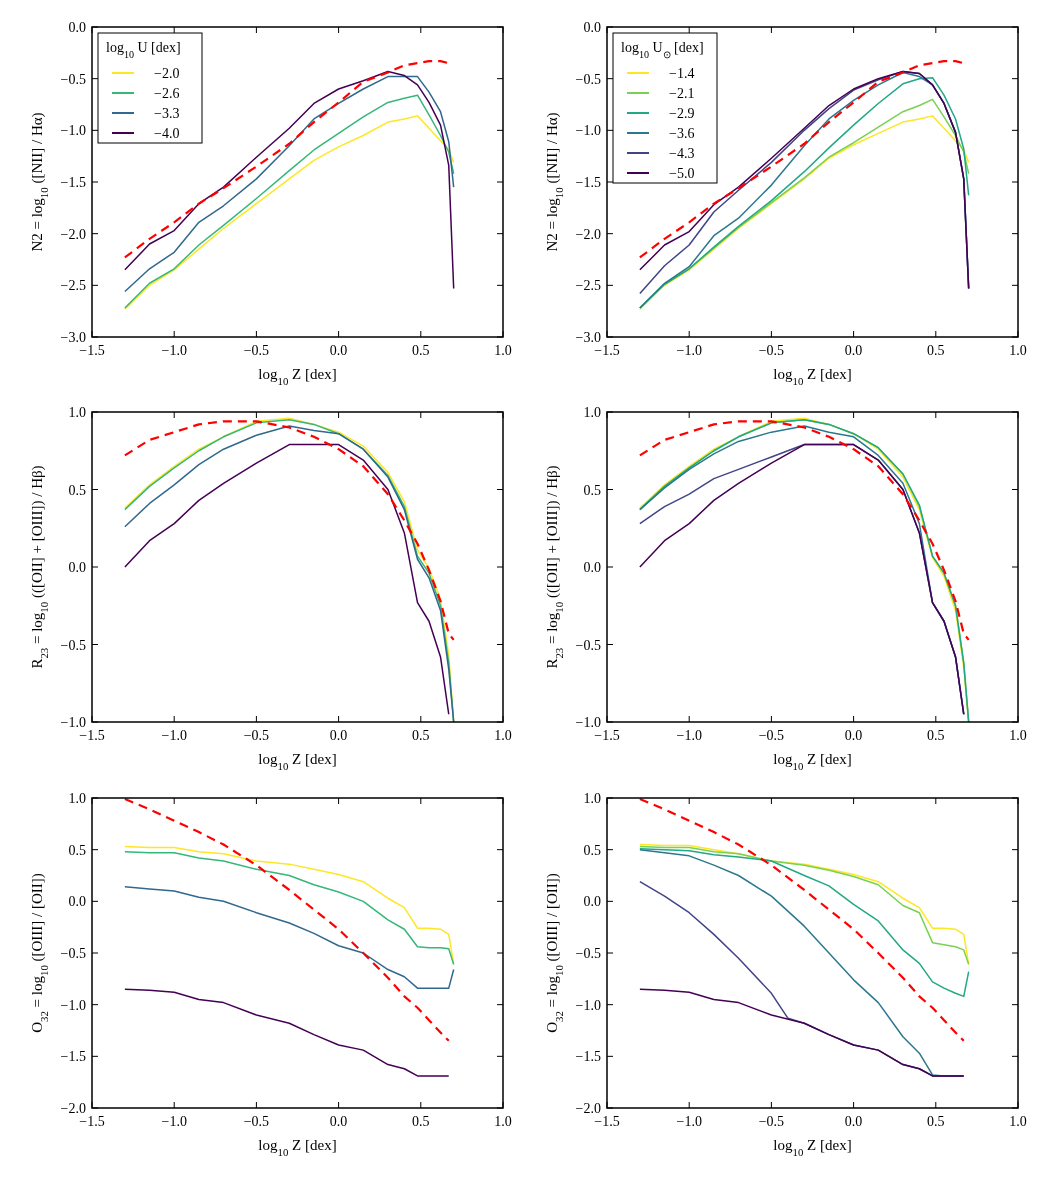  Describe the element at coordinates (167, 93) in the screenshot. I see `legend-label: −2.6` at that location.